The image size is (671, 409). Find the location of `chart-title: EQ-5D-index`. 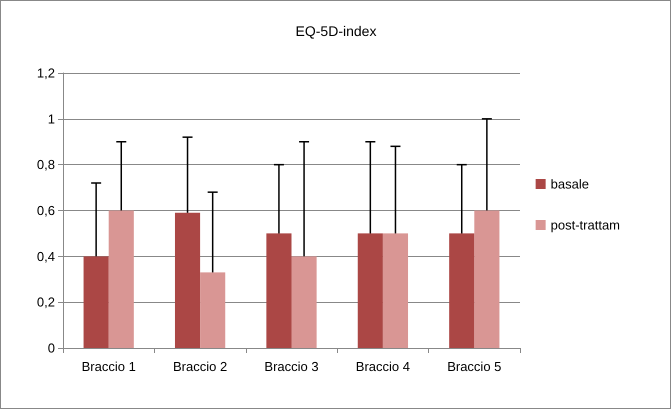

chart-title: EQ-5D-index is located at coordinates (336, 31).